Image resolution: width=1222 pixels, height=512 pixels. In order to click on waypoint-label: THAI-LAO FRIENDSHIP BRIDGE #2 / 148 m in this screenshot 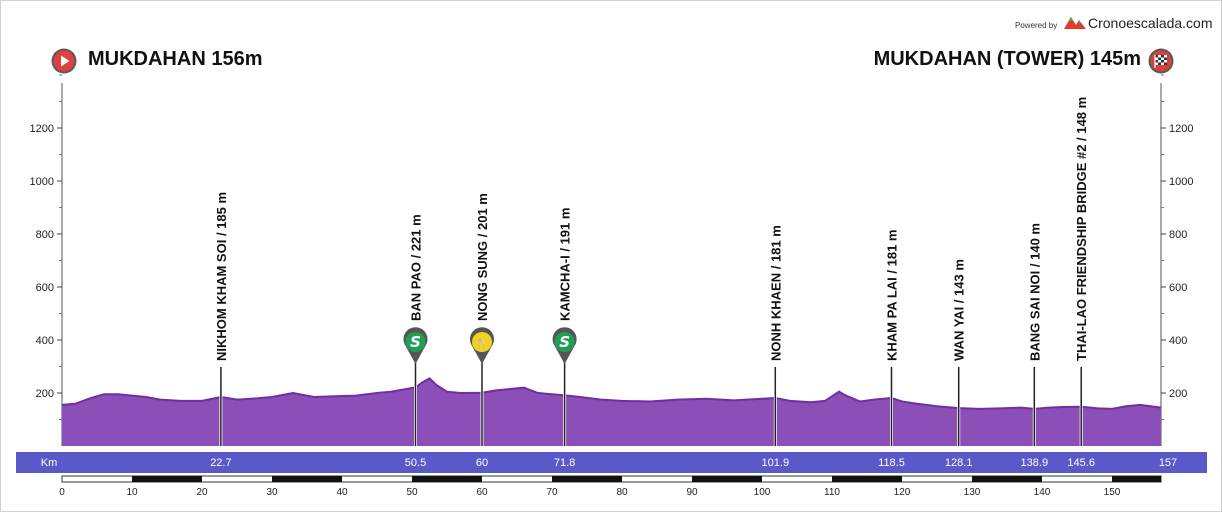, I will do `click(1081, 229)`.